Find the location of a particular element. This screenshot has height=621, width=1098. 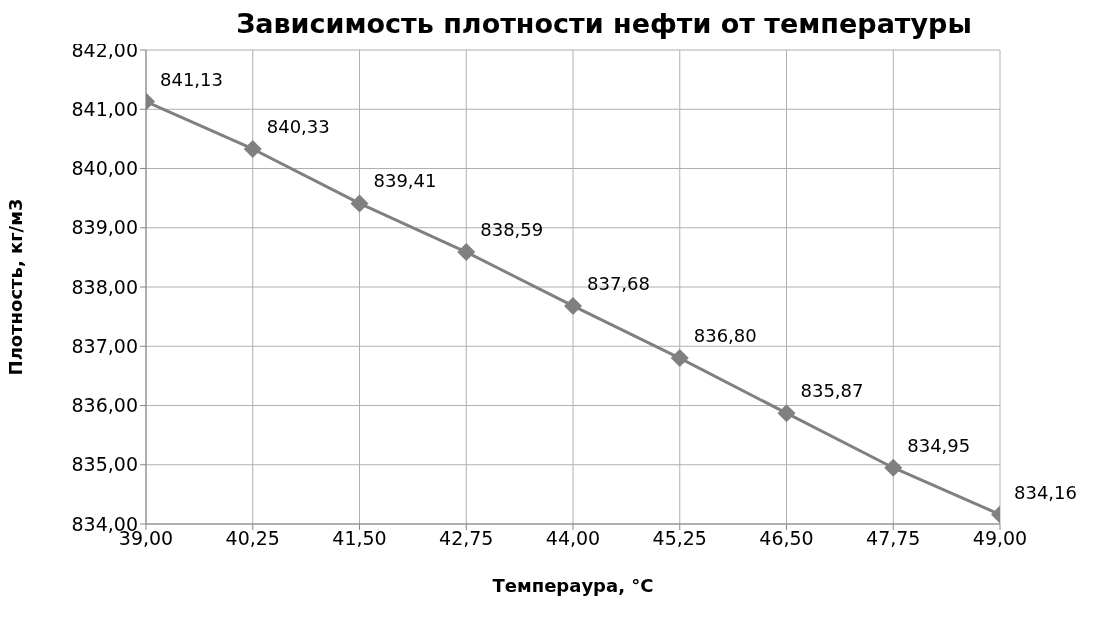

data-label: 837,68 is located at coordinates (618, 283).